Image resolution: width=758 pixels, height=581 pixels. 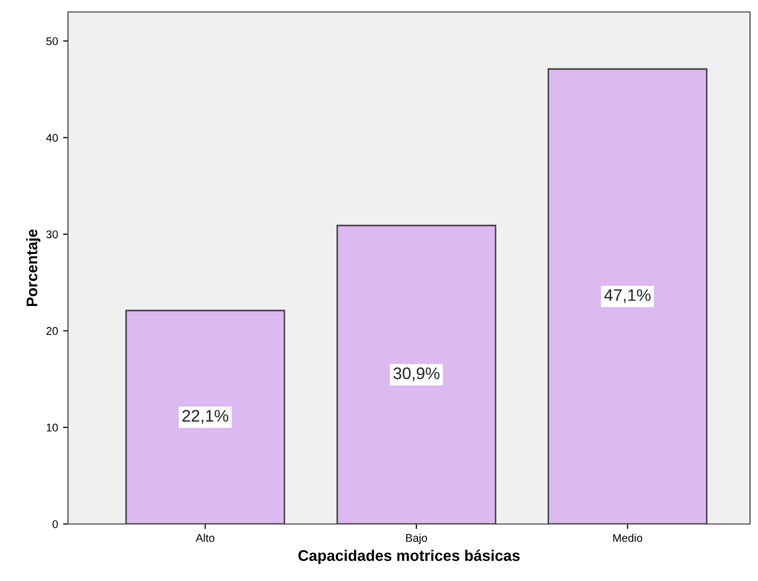 I want to click on y-tick-label: 30, so click(x=52, y=234).